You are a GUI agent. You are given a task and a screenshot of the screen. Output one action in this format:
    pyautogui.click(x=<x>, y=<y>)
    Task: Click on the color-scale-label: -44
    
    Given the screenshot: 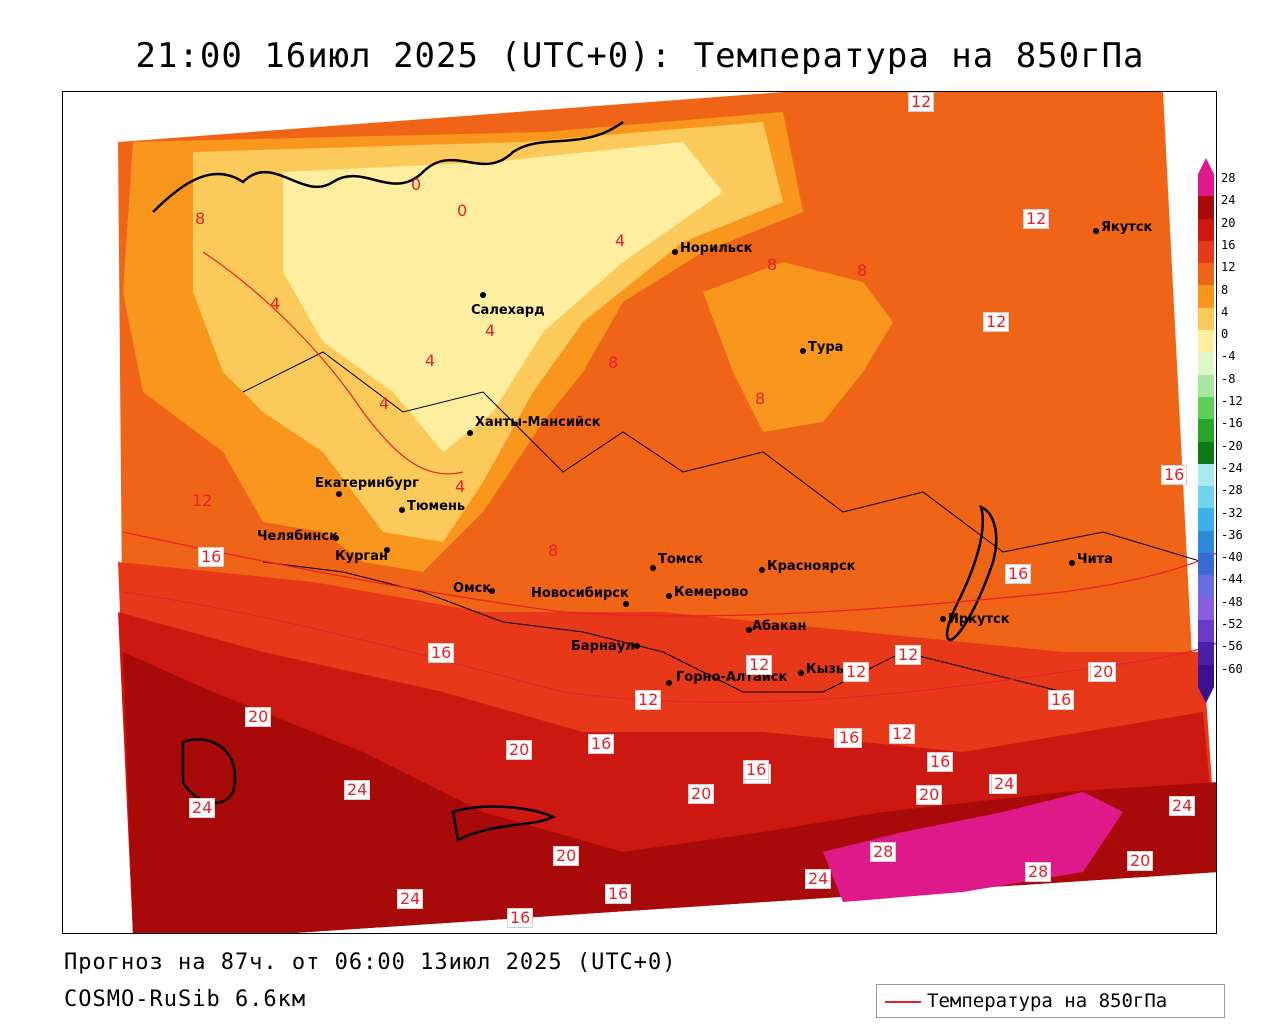 What is the action you would take?
    pyautogui.click(x=1232, y=579)
    